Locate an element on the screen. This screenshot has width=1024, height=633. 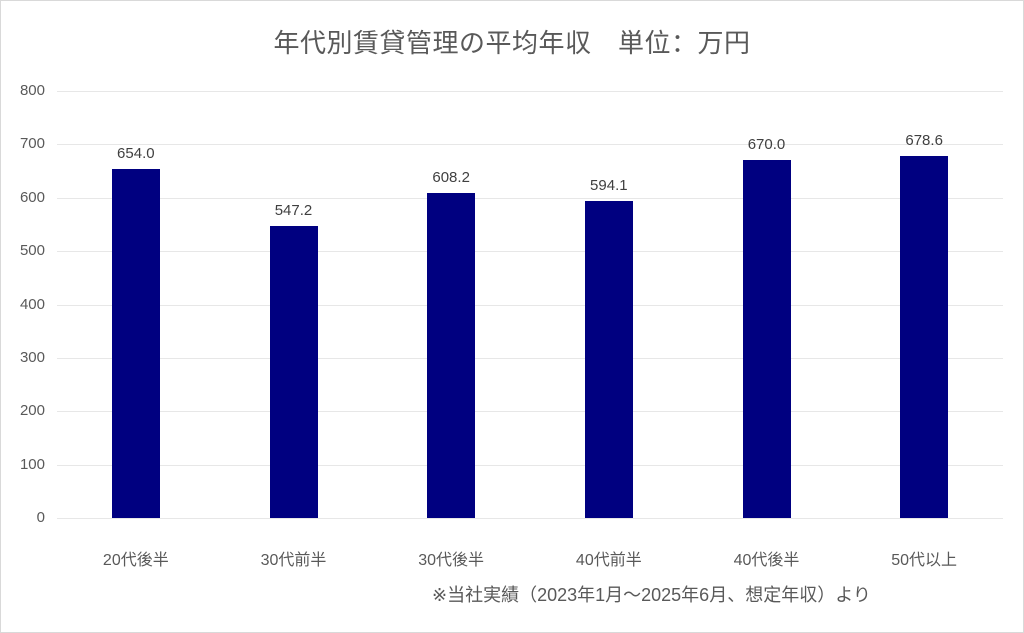
bar-value-label: 547.2 is located at coordinates (293, 210).